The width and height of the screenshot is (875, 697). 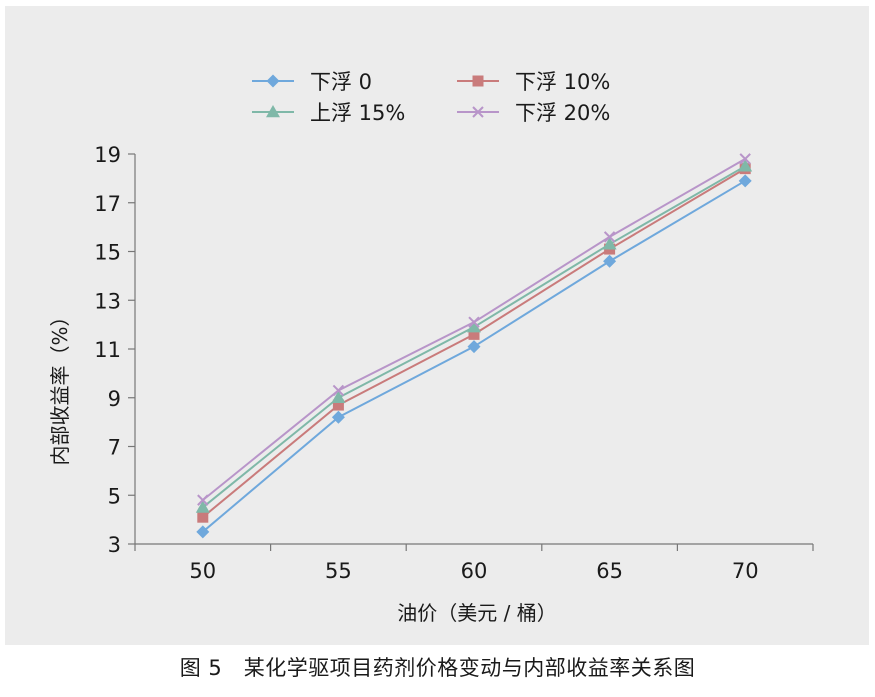 What do you see at coordinates (341, 82) in the screenshot?
I see `legend-label: 下浮 0` at bounding box center [341, 82].